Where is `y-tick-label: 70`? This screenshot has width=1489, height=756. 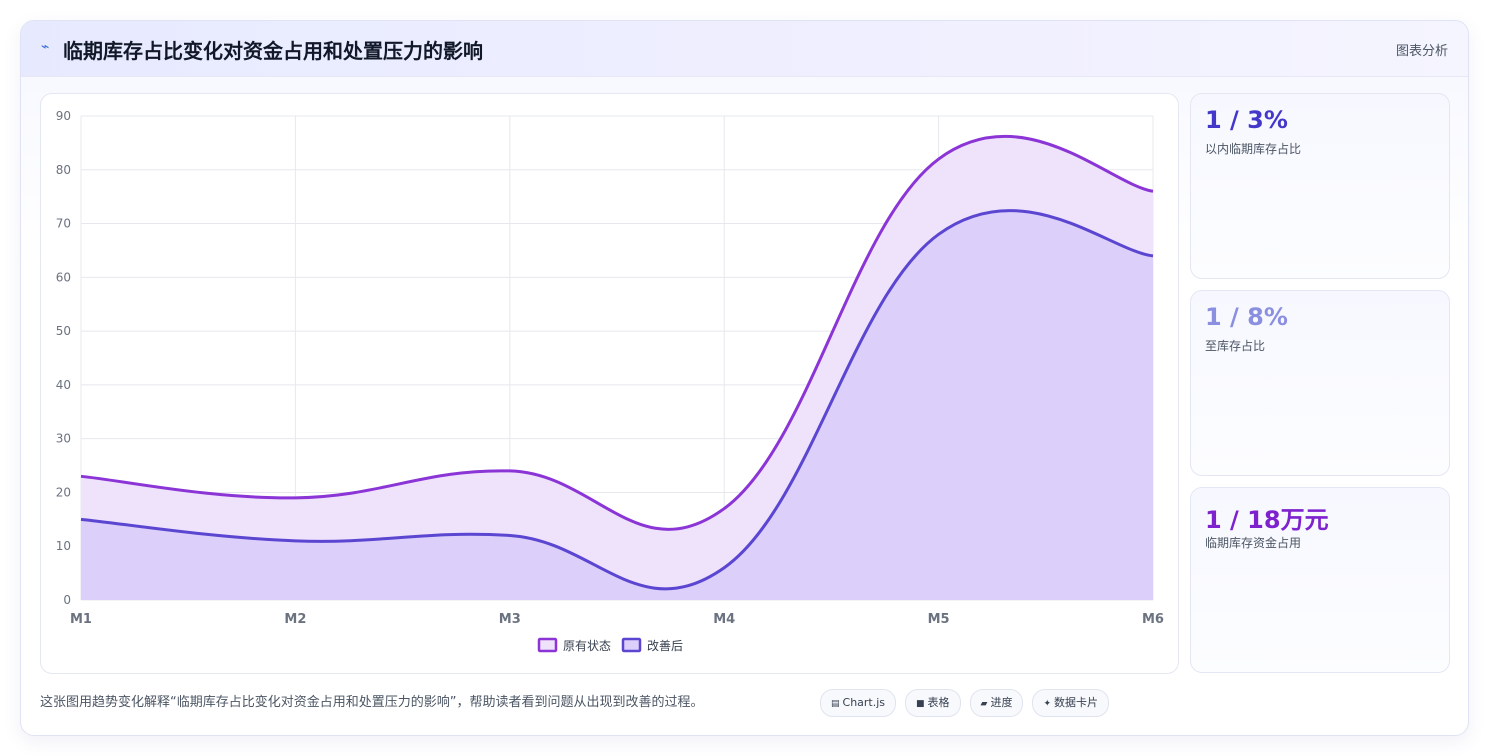 y-tick-label: 70 is located at coordinates (63, 224).